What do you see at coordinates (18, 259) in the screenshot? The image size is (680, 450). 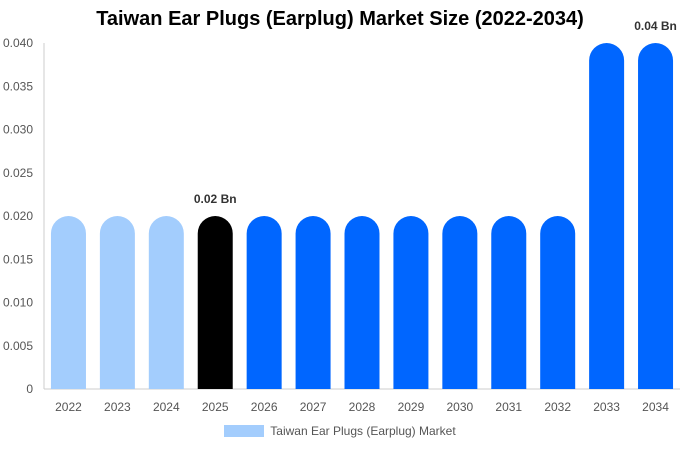 I see `y-tick-label: 0.015` at bounding box center [18, 259].